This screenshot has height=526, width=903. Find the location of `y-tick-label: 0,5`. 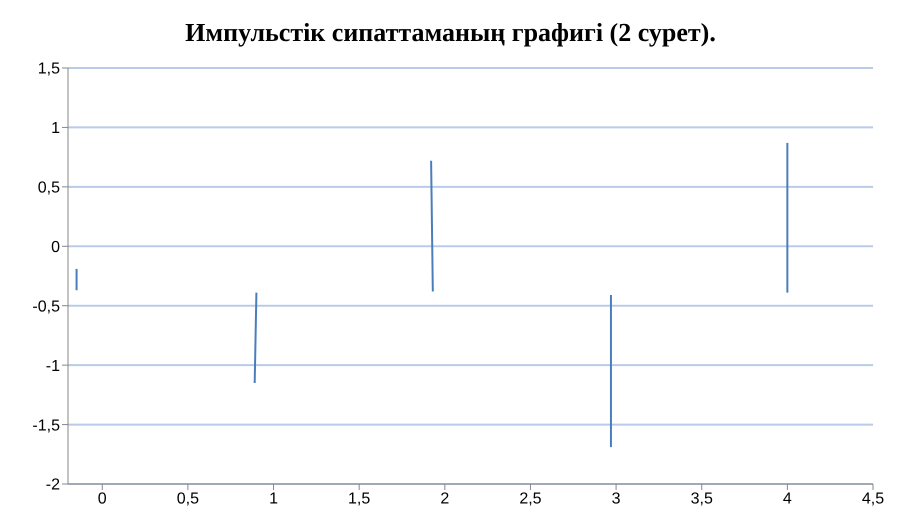

y-tick-label: 0,5 is located at coordinates (49, 188).